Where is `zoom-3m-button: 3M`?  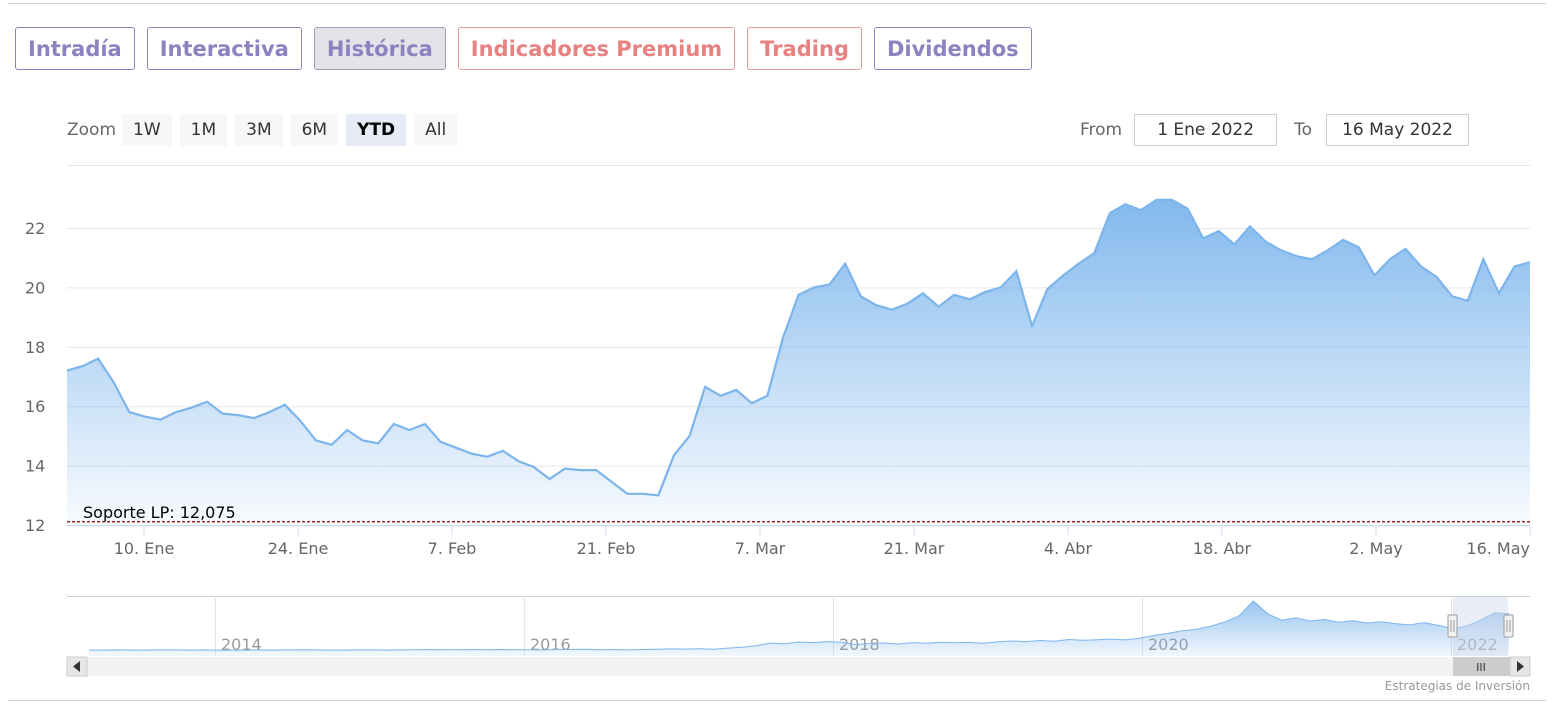 zoom-3m-button: 3M is located at coordinates (259, 130).